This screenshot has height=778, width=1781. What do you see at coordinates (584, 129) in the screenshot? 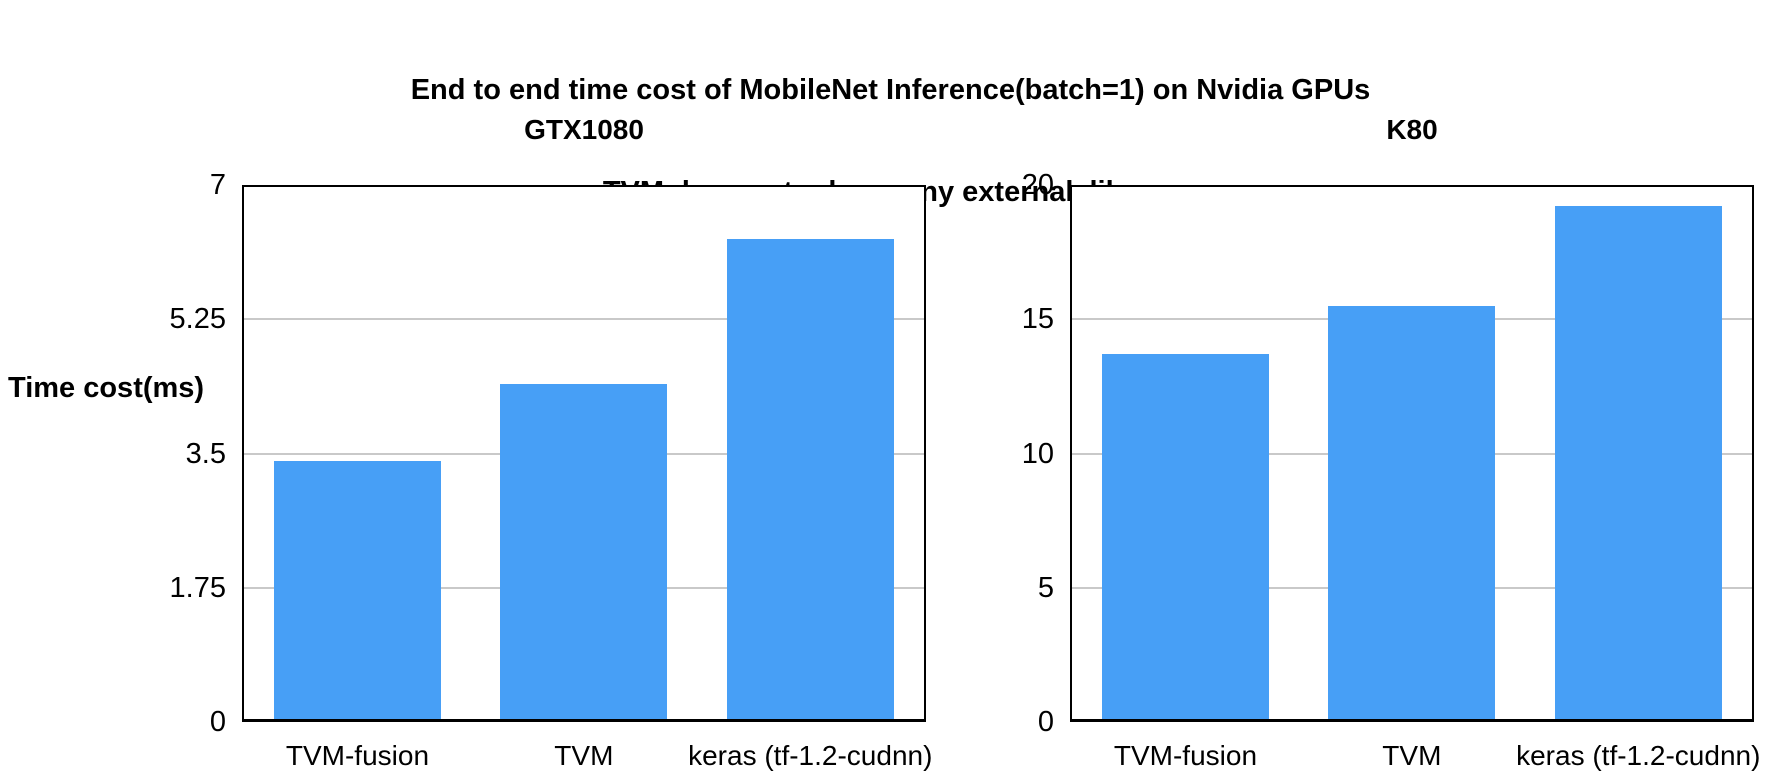
I see `chart-title: GTX1080` at bounding box center [584, 129].